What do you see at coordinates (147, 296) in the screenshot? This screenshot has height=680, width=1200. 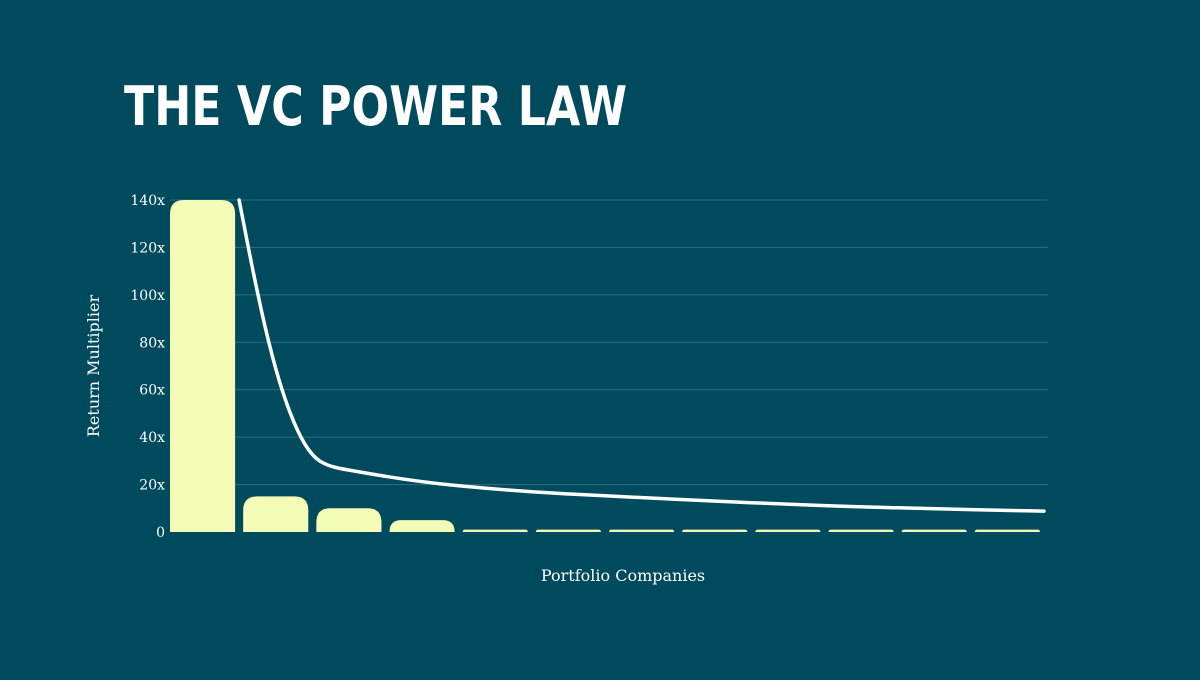 I see `y-tick-label: 100x` at bounding box center [147, 296].